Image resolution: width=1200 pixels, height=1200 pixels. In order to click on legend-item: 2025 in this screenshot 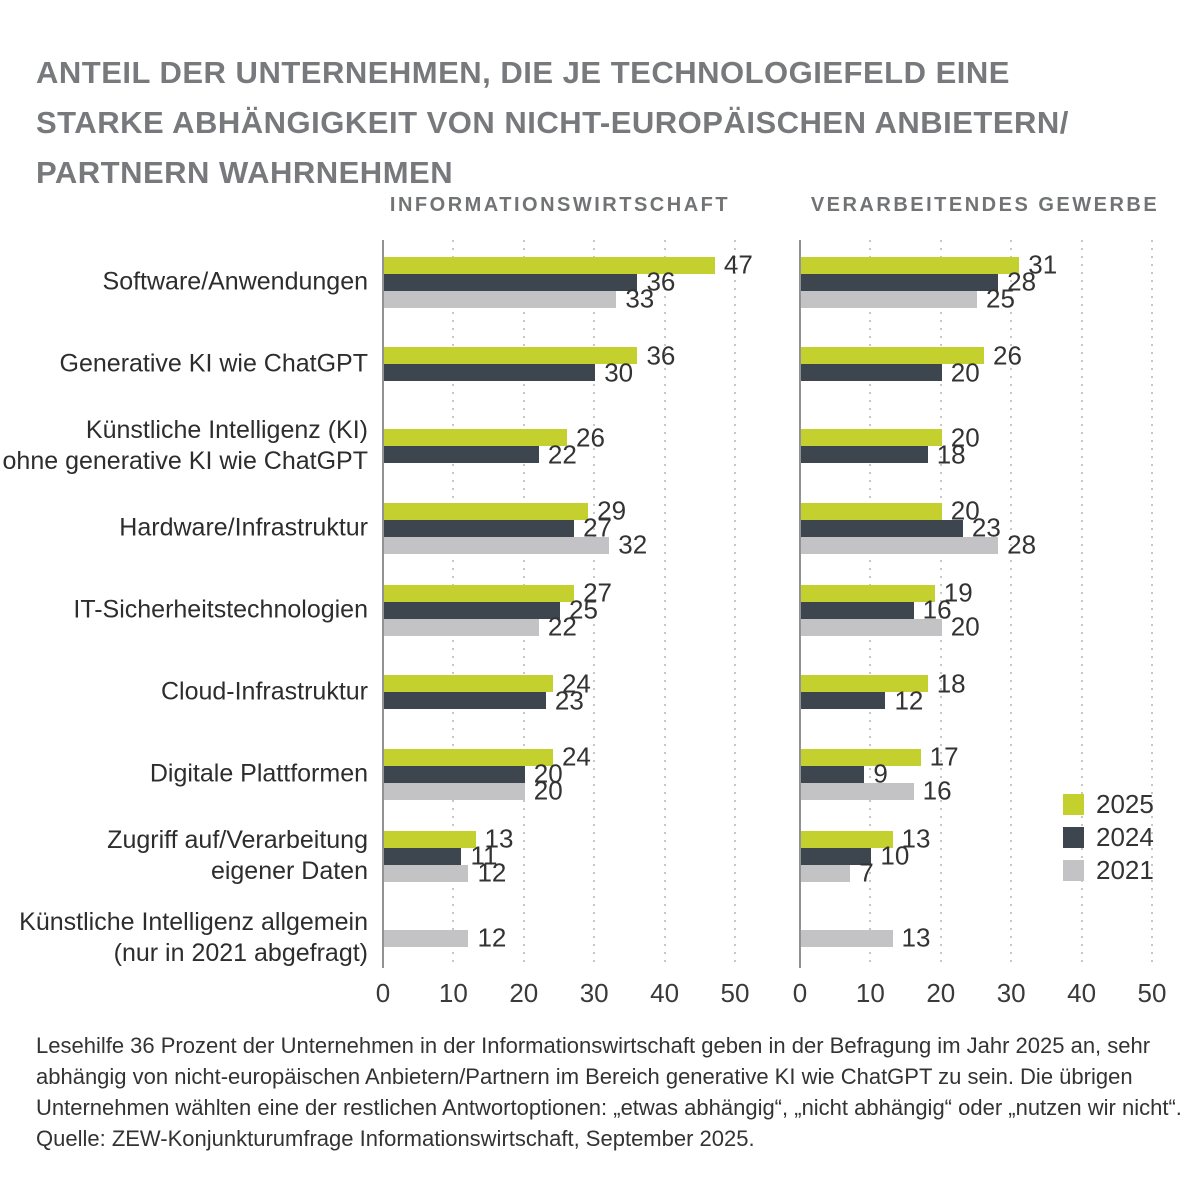, I will do `click(1108, 804)`.